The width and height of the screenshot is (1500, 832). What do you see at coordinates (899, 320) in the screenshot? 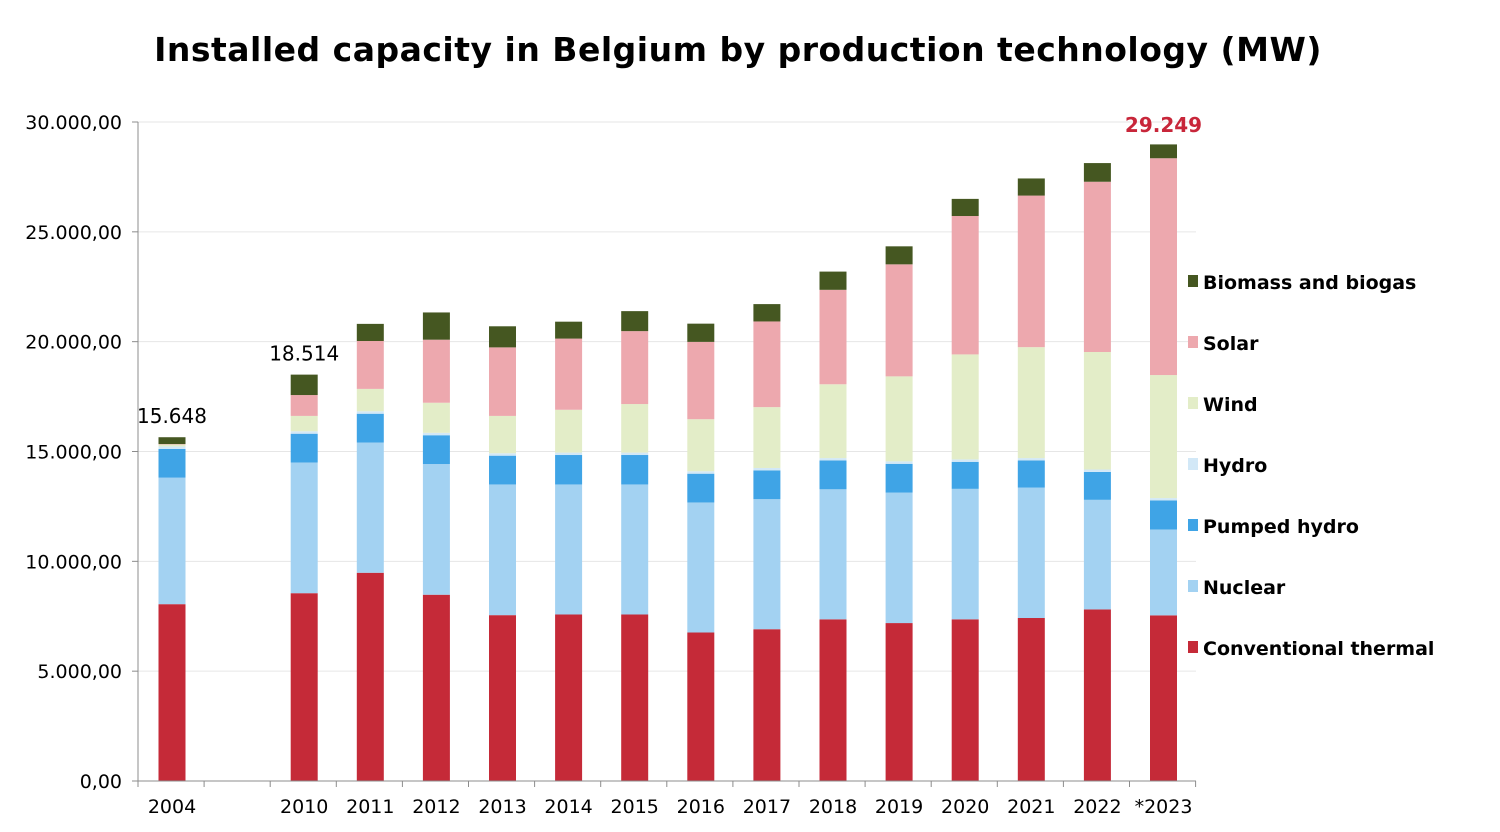
I see `bar-solar-2019` at bounding box center [899, 320].